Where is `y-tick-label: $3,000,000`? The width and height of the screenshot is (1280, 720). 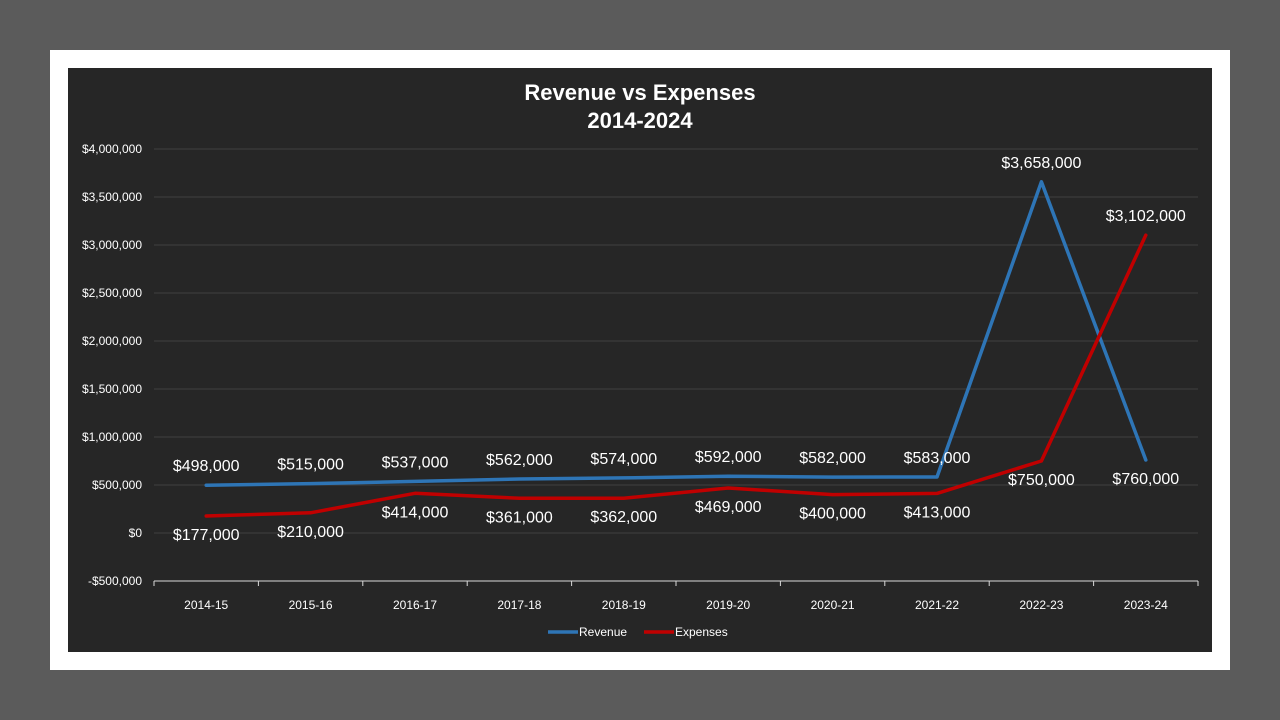 y-tick-label: $3,000,000 is located at coordinates (112, 245).